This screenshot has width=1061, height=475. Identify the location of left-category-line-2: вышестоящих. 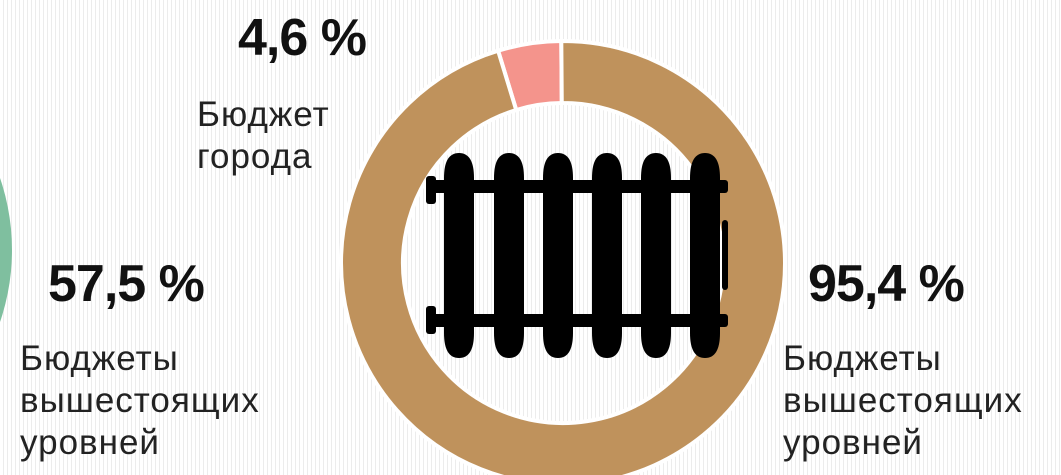
(140, 400).